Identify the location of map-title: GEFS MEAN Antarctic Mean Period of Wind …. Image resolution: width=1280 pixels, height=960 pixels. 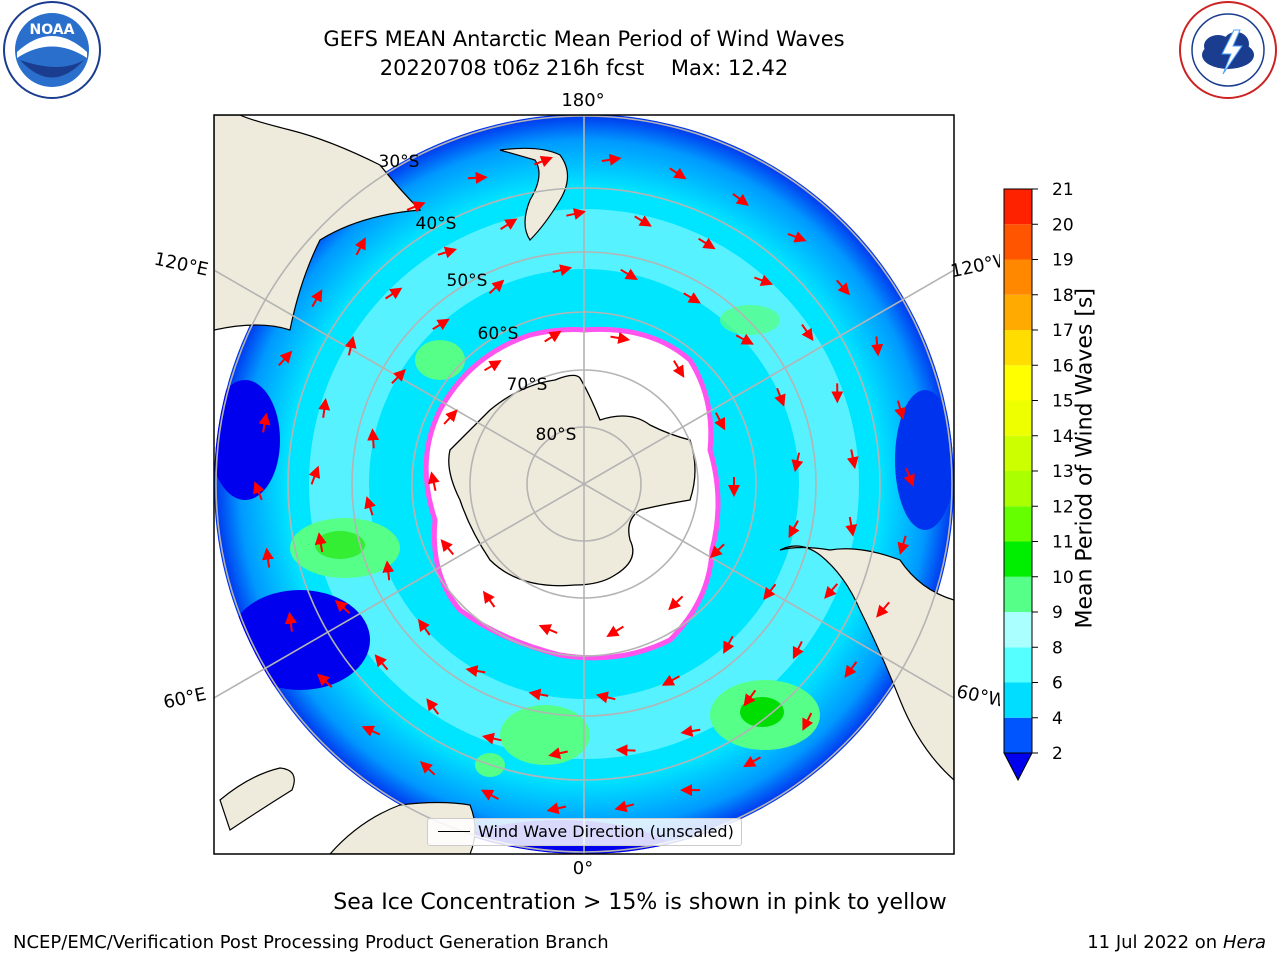
(584, 39).